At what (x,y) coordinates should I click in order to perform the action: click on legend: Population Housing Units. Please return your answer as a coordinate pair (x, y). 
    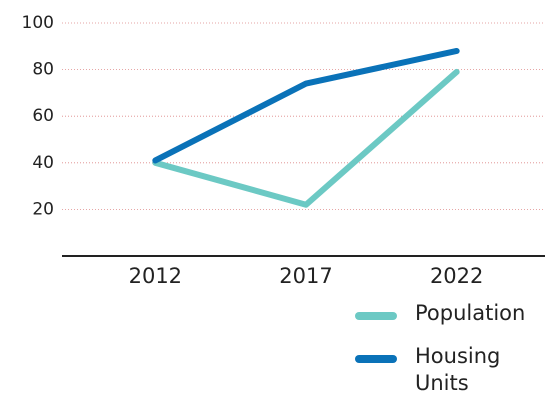
    Looking at the image, I should click on (450, 352).